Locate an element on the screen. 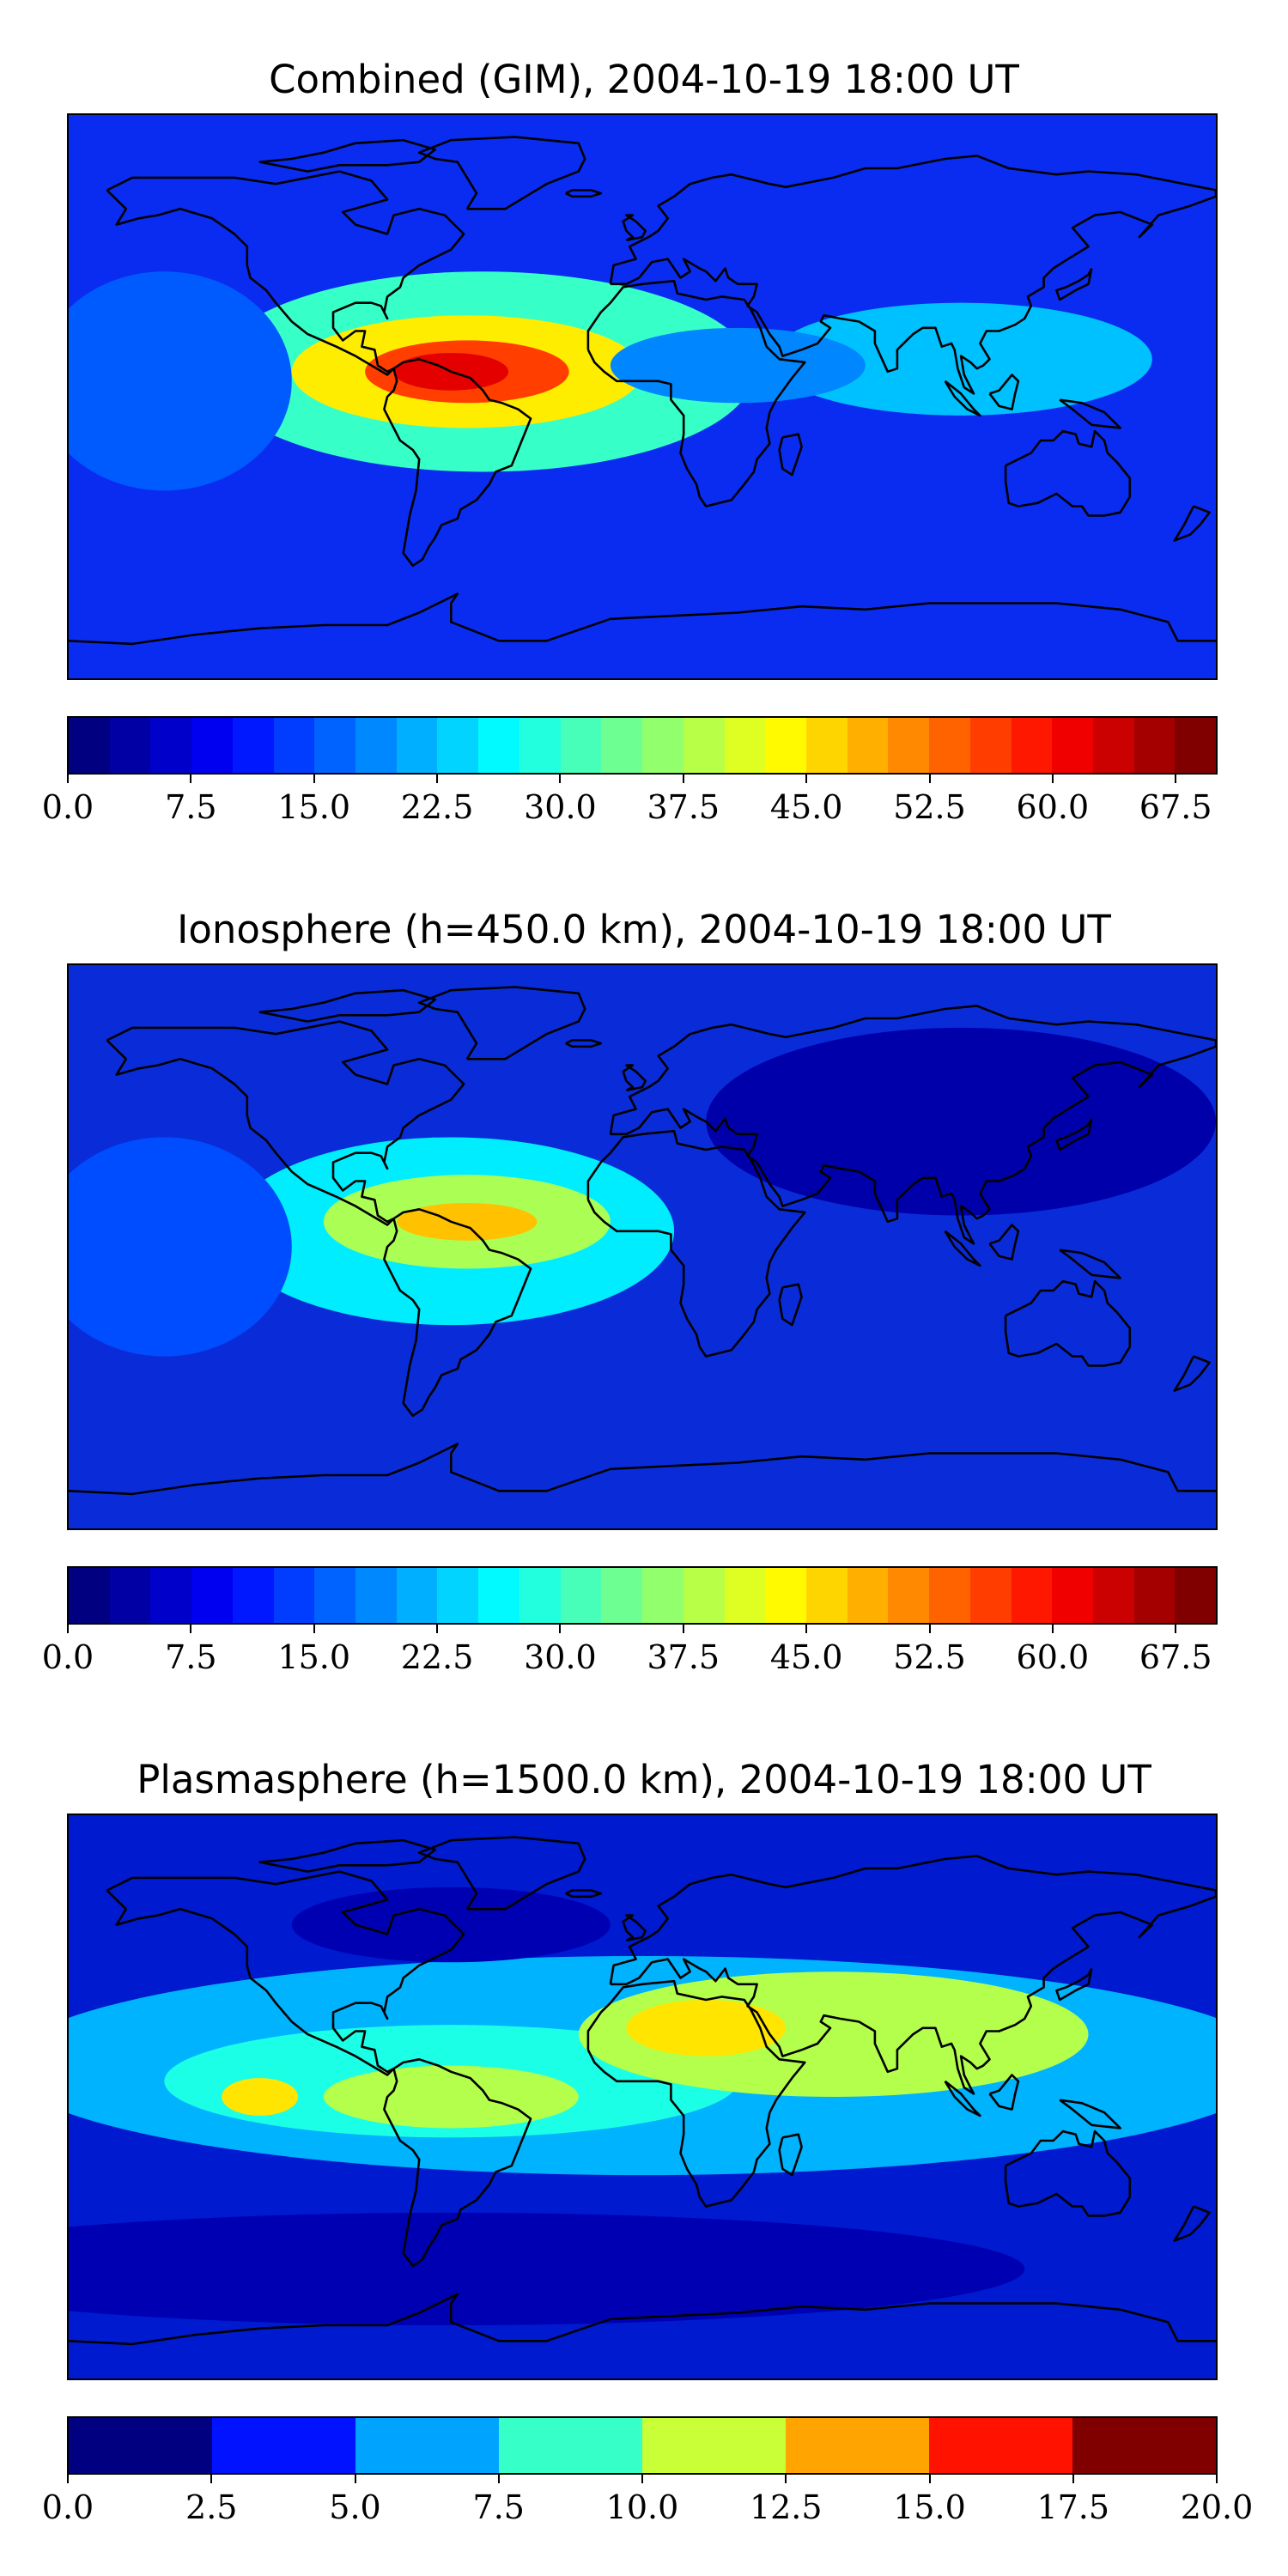 This screenshot has height=2576, width=1288. colorbar-tick-label: 0.0 is located at coordinates (67, 807).